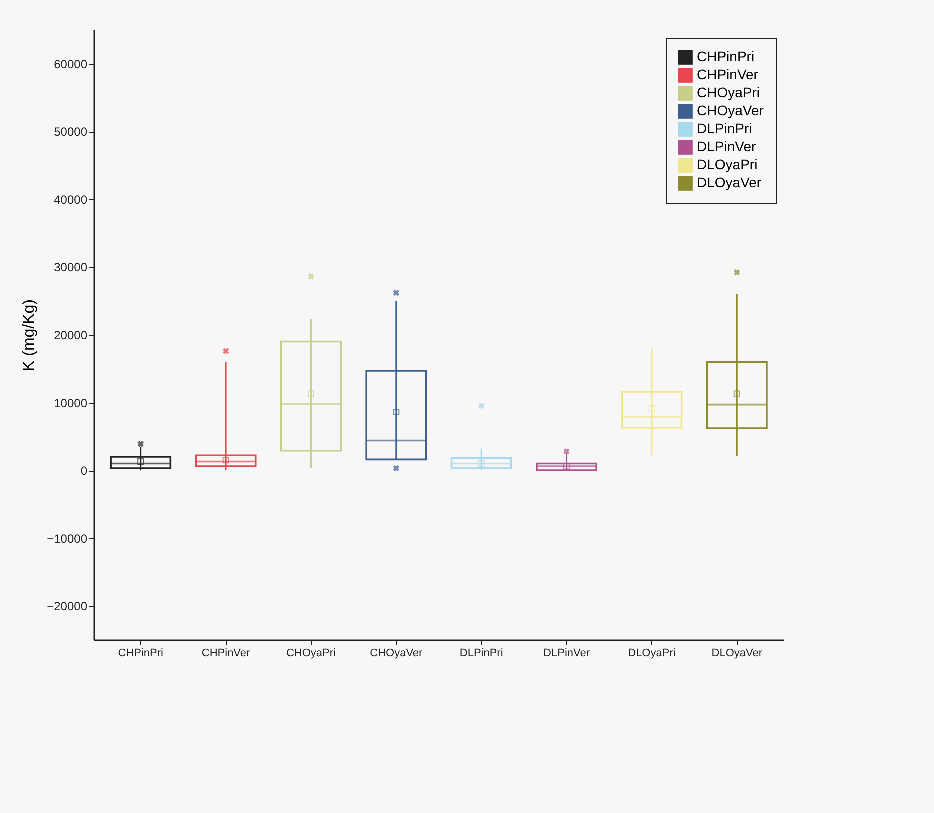 The width and height of the screenshot is (934, 813). Describe the element at coordinates (29, 335) in the screenshot. I see `y-axis-title: K (mg/Kg)` at that location.